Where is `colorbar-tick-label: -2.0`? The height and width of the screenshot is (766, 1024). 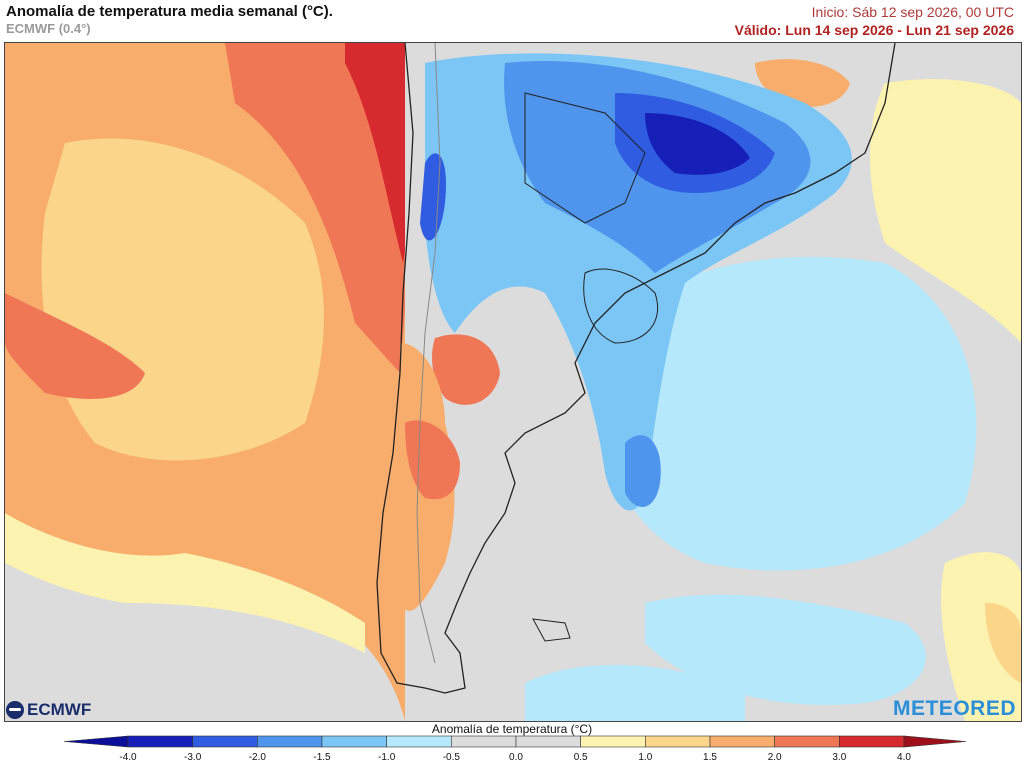 colorbar-tick-label: -2.0 is located at coordinates (257, 757).